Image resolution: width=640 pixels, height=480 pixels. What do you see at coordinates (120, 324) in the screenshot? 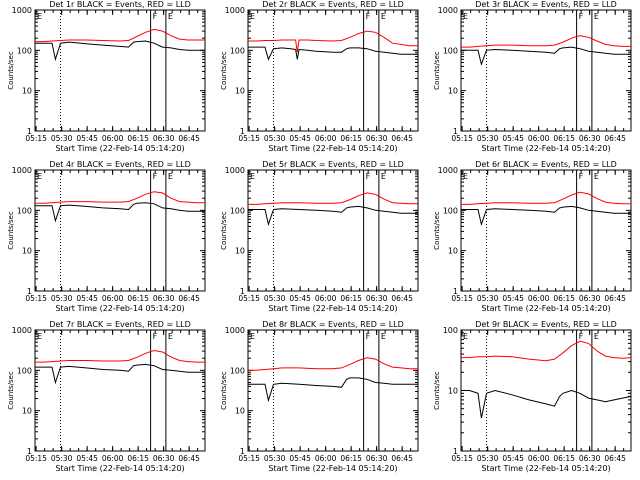
I see `panel-title: Det 7r BLACK = Events, RED = LLD` at bounding box center [120, 324].